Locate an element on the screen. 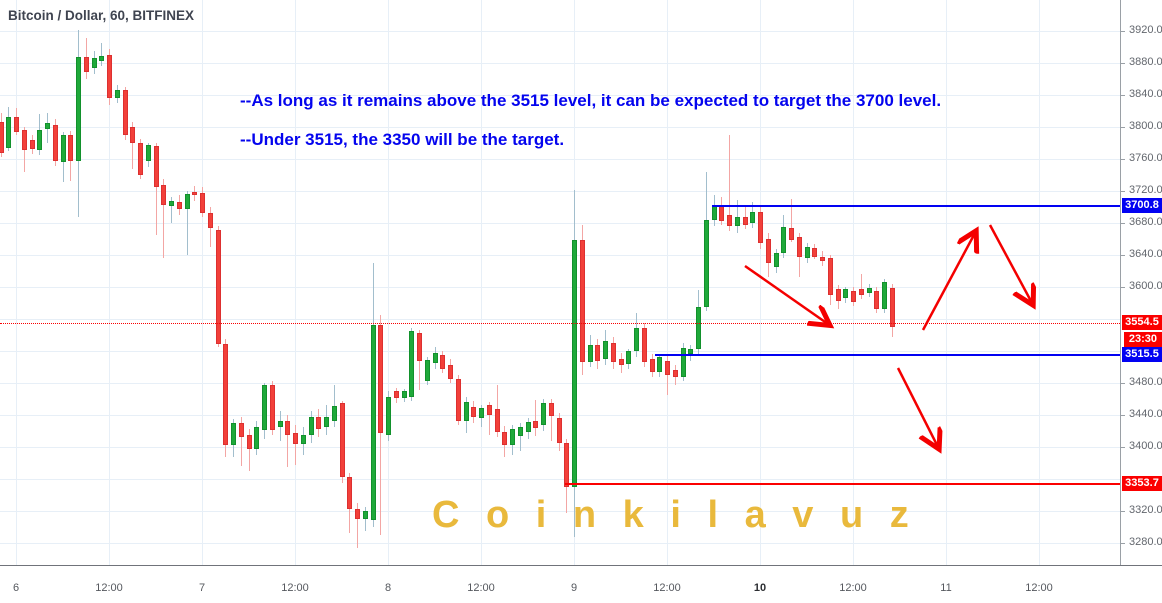 The width and height of the screenshot is (1162, 603). price-tick-label: 3800.0 is located at coordinates (1145, 126).